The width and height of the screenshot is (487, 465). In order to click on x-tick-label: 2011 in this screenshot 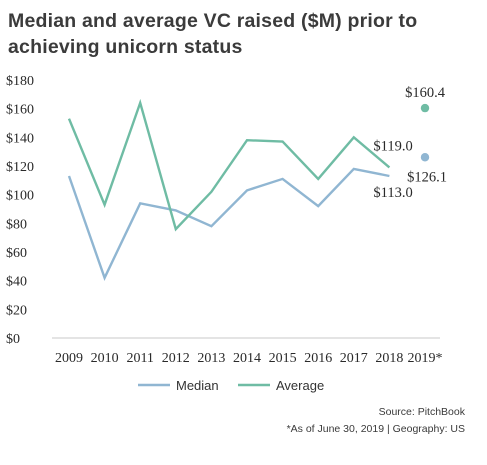, I will do `click(139, 358)`.